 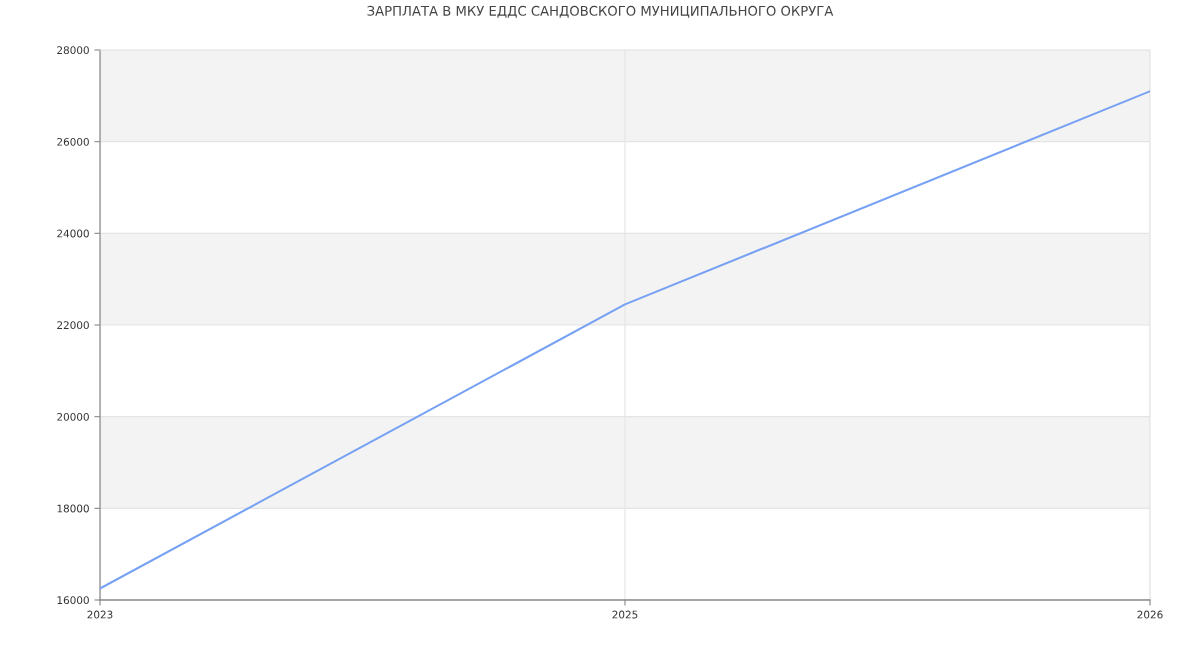 I want to click on y-tick-label: 18000, so click(x=73, y=508).